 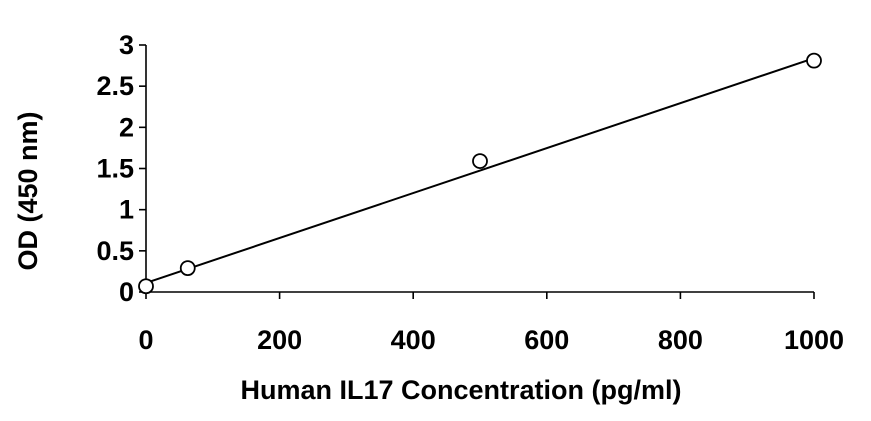 What do you see at coordinates (115, 169) in the screenshot?
I see `y-tick-label: 1.5` at bounding box center [115, 169].